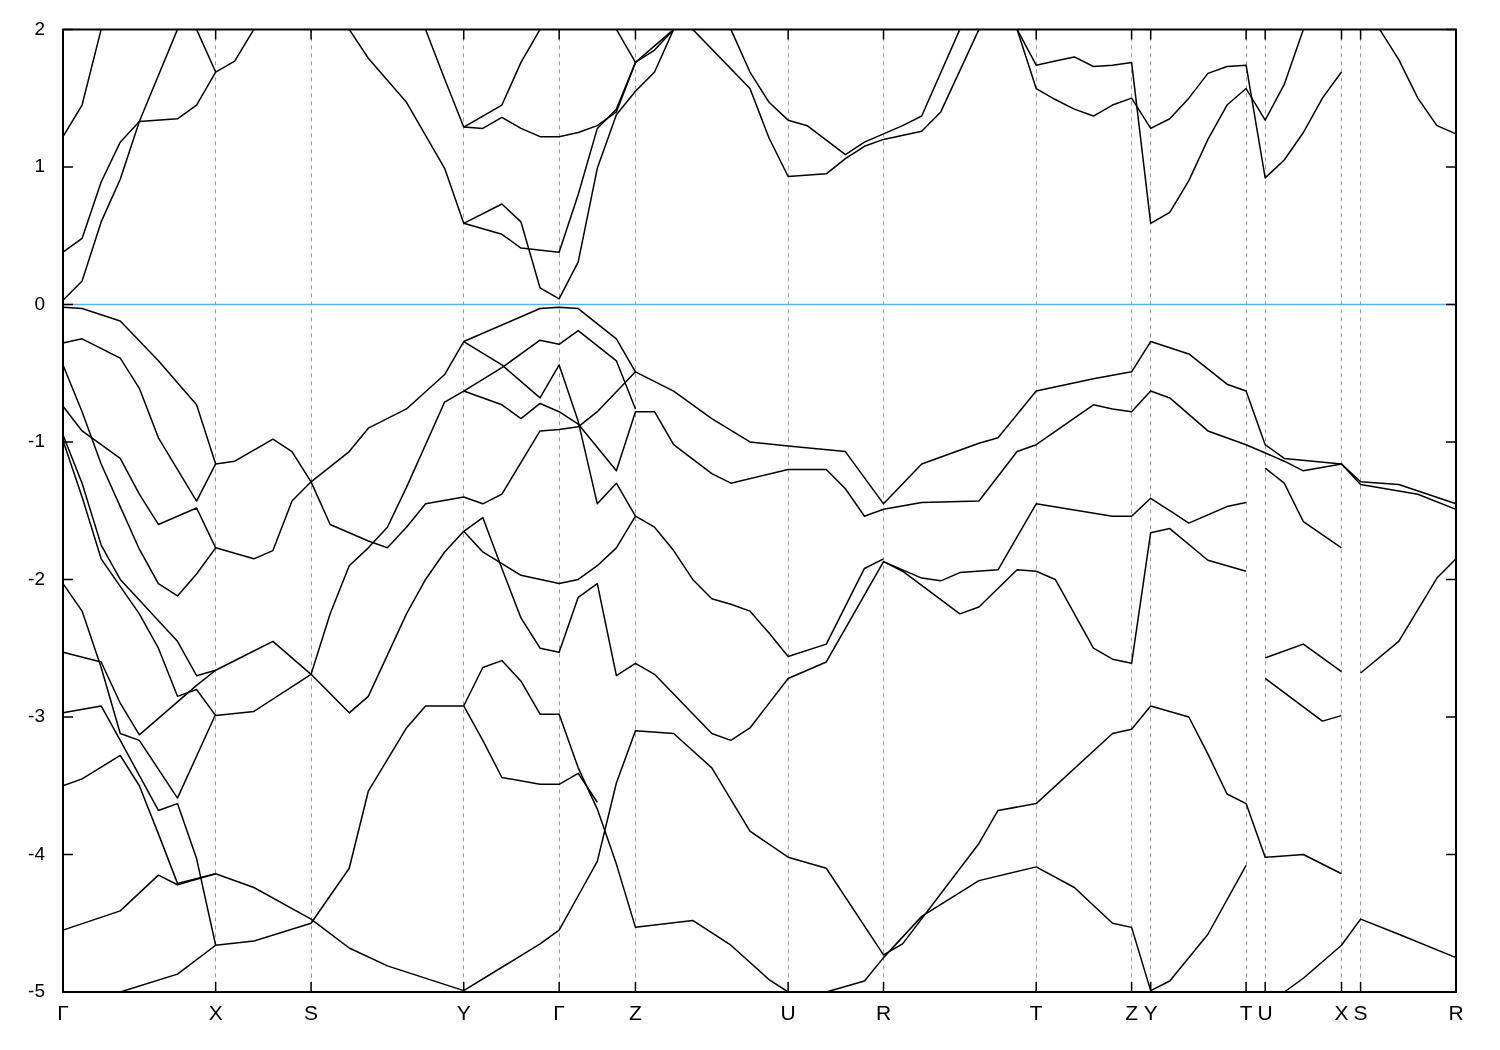 The height and width of the screenshot is (1050, 1500). What do you see at coordinates (39, 28) in the screenshot?
I see `y-tick-label: 2` at bounding box center [39, 28].